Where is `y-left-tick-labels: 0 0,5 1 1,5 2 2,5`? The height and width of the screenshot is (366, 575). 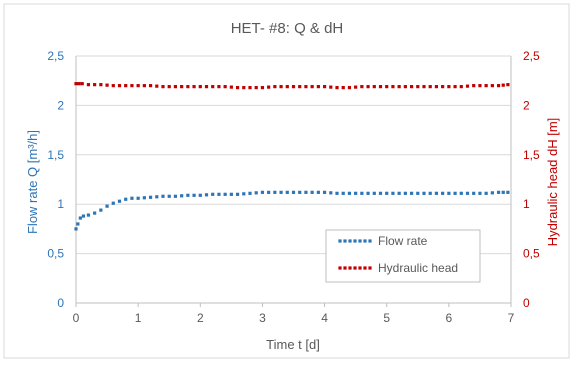
y-left-tick-labels: 0 0,5 1 1,5 2 2,5 is located at coordinates (55, 179).